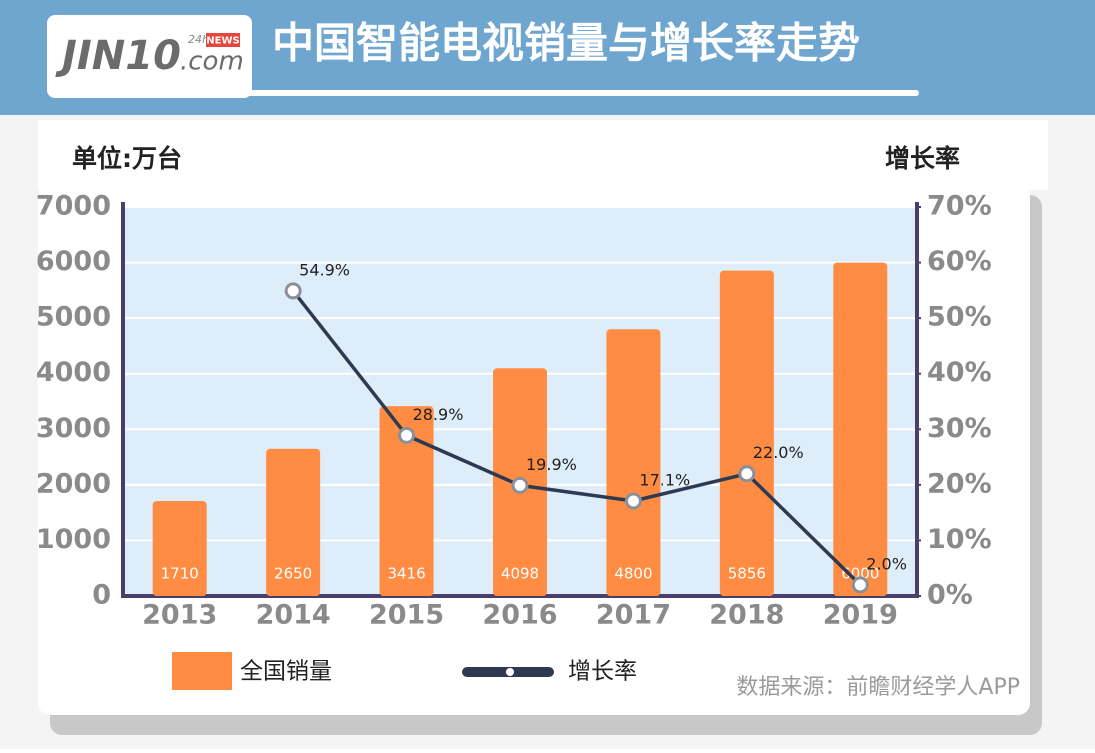  I want to click on x-tick-label: 2016, so click(519, 615).